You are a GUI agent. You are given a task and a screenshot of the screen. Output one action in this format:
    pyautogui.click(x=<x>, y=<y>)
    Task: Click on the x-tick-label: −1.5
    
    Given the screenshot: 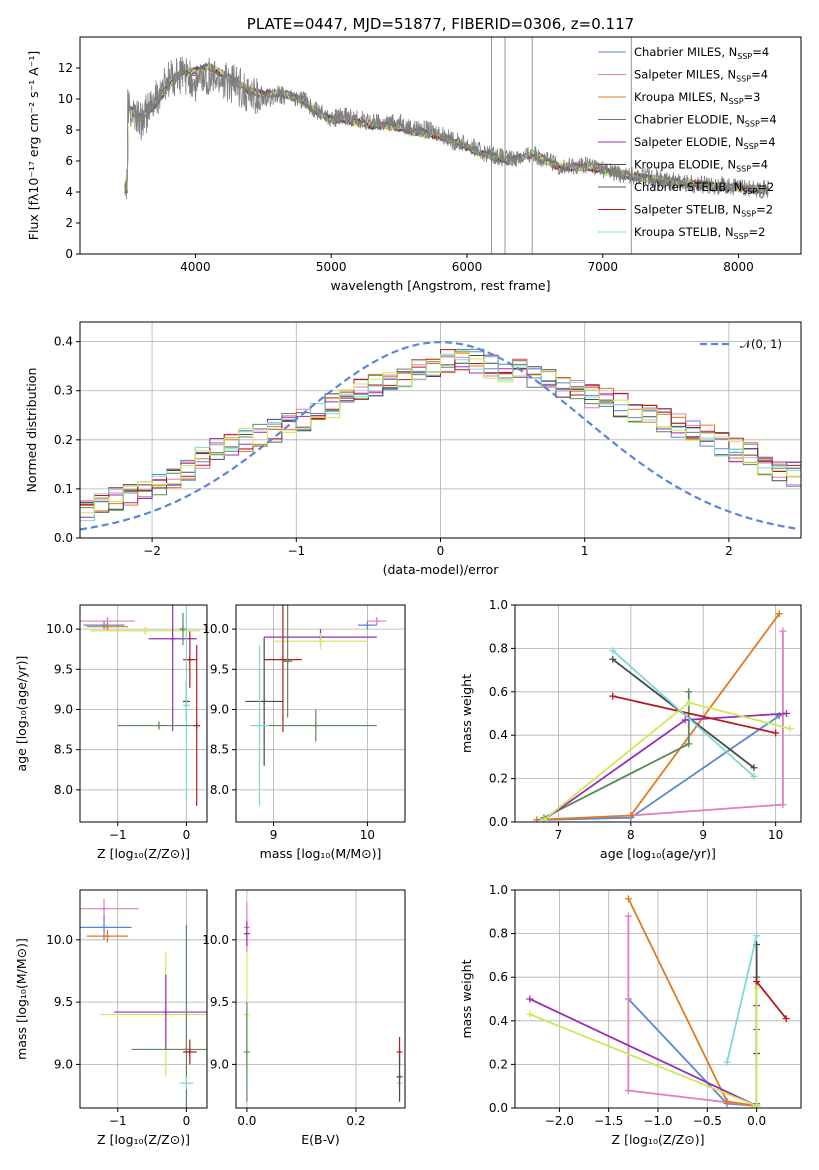 What is the action you would take?
    pyautogui.click(x=608, y=1121)
    